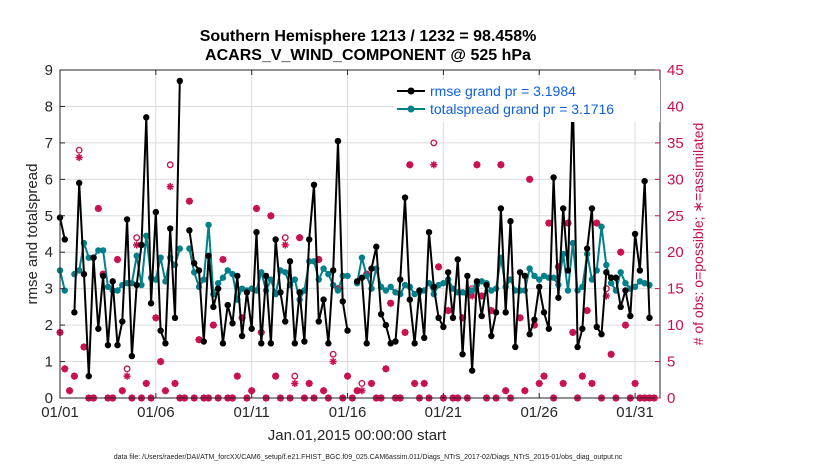 The width and height of the screenshot is (830, 470). Describe the element at coordinates (503, 91) in the screenshot. I see `legend-rmse-label: rmse grand pr = 3.1984` at that location.